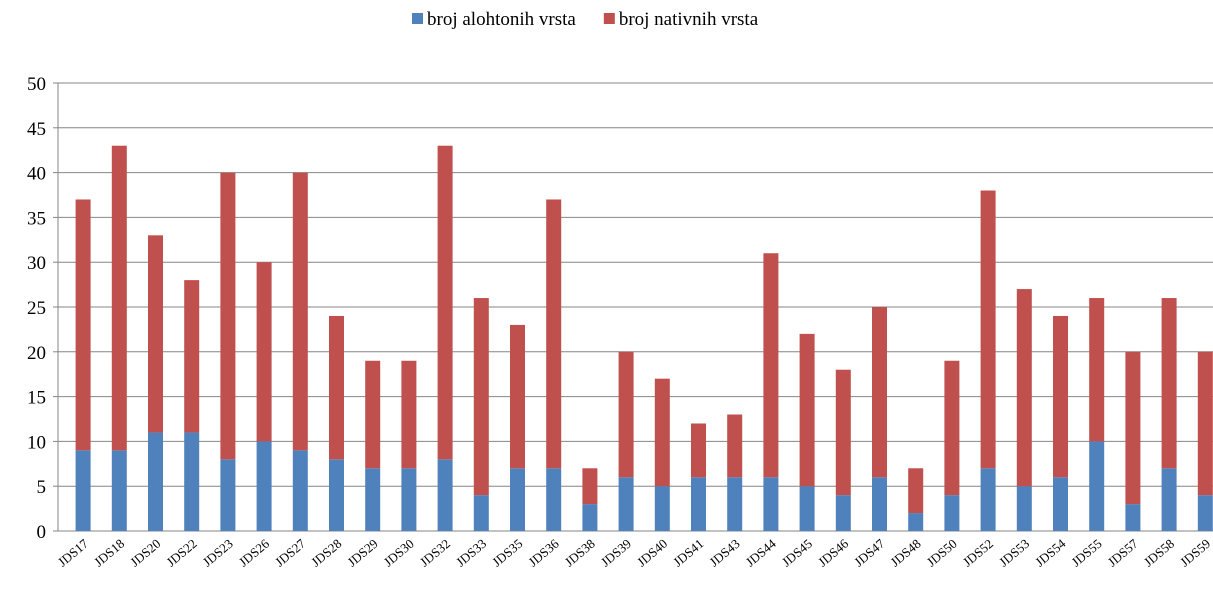 Image resolution: width=1213 pixels, height=609 pixels. Describe the element at coordinates (326, 553) in the screenshot. I see `x-tick-label: JDS28` at that location.